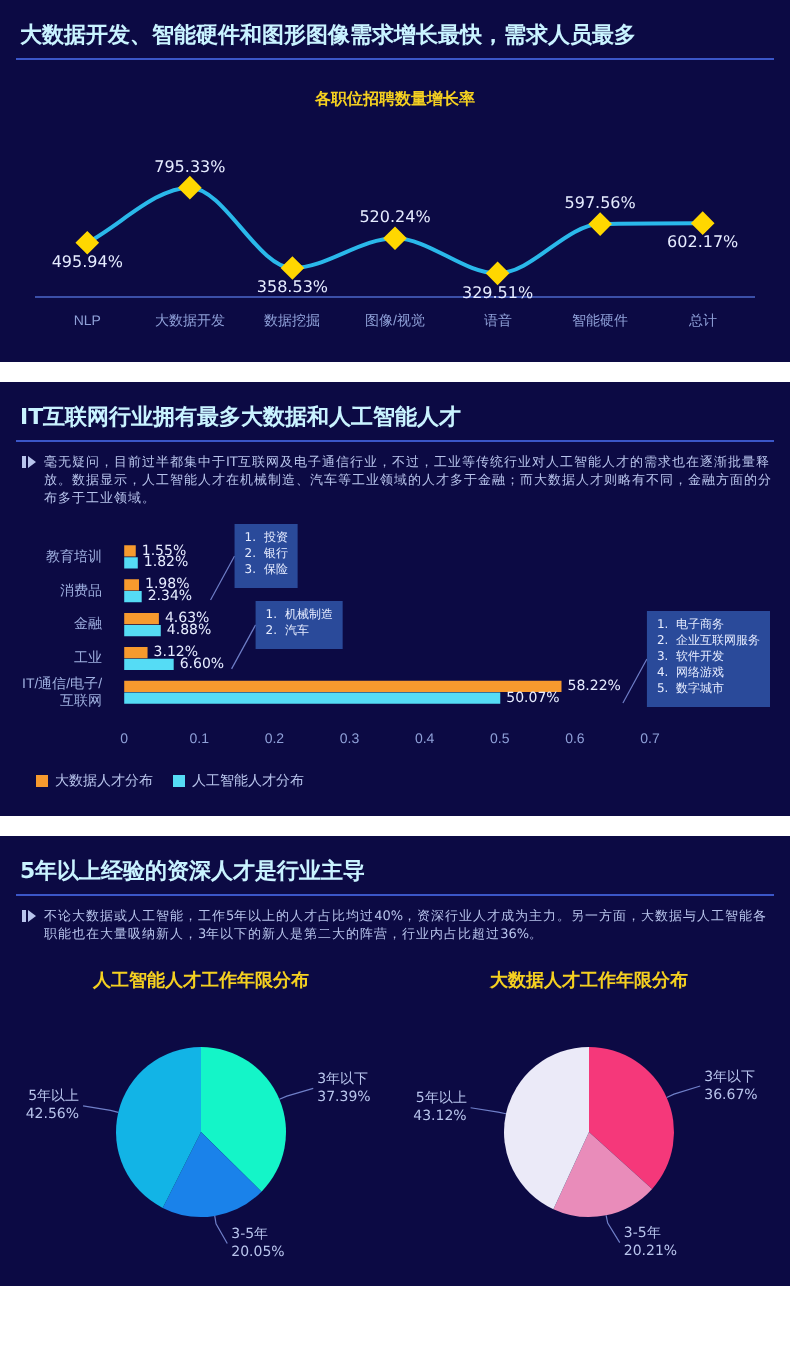  Describe the element at coordinates (395, 38) in the screenshot. I see `chart-title: 大数据开发、智能硬件和图形图像需求增长最快，需求人员最多` at that location.